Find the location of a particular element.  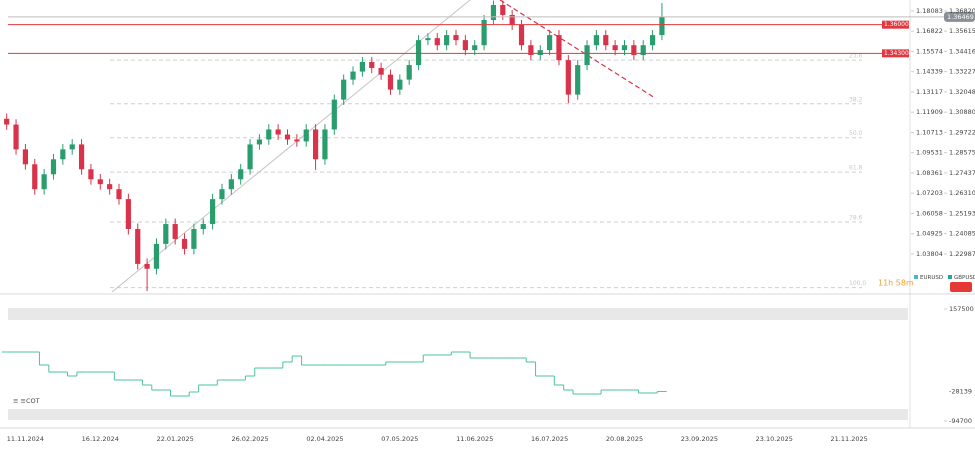

x-tick-label: 20.08.2025 is located at coordinates (624, 439).